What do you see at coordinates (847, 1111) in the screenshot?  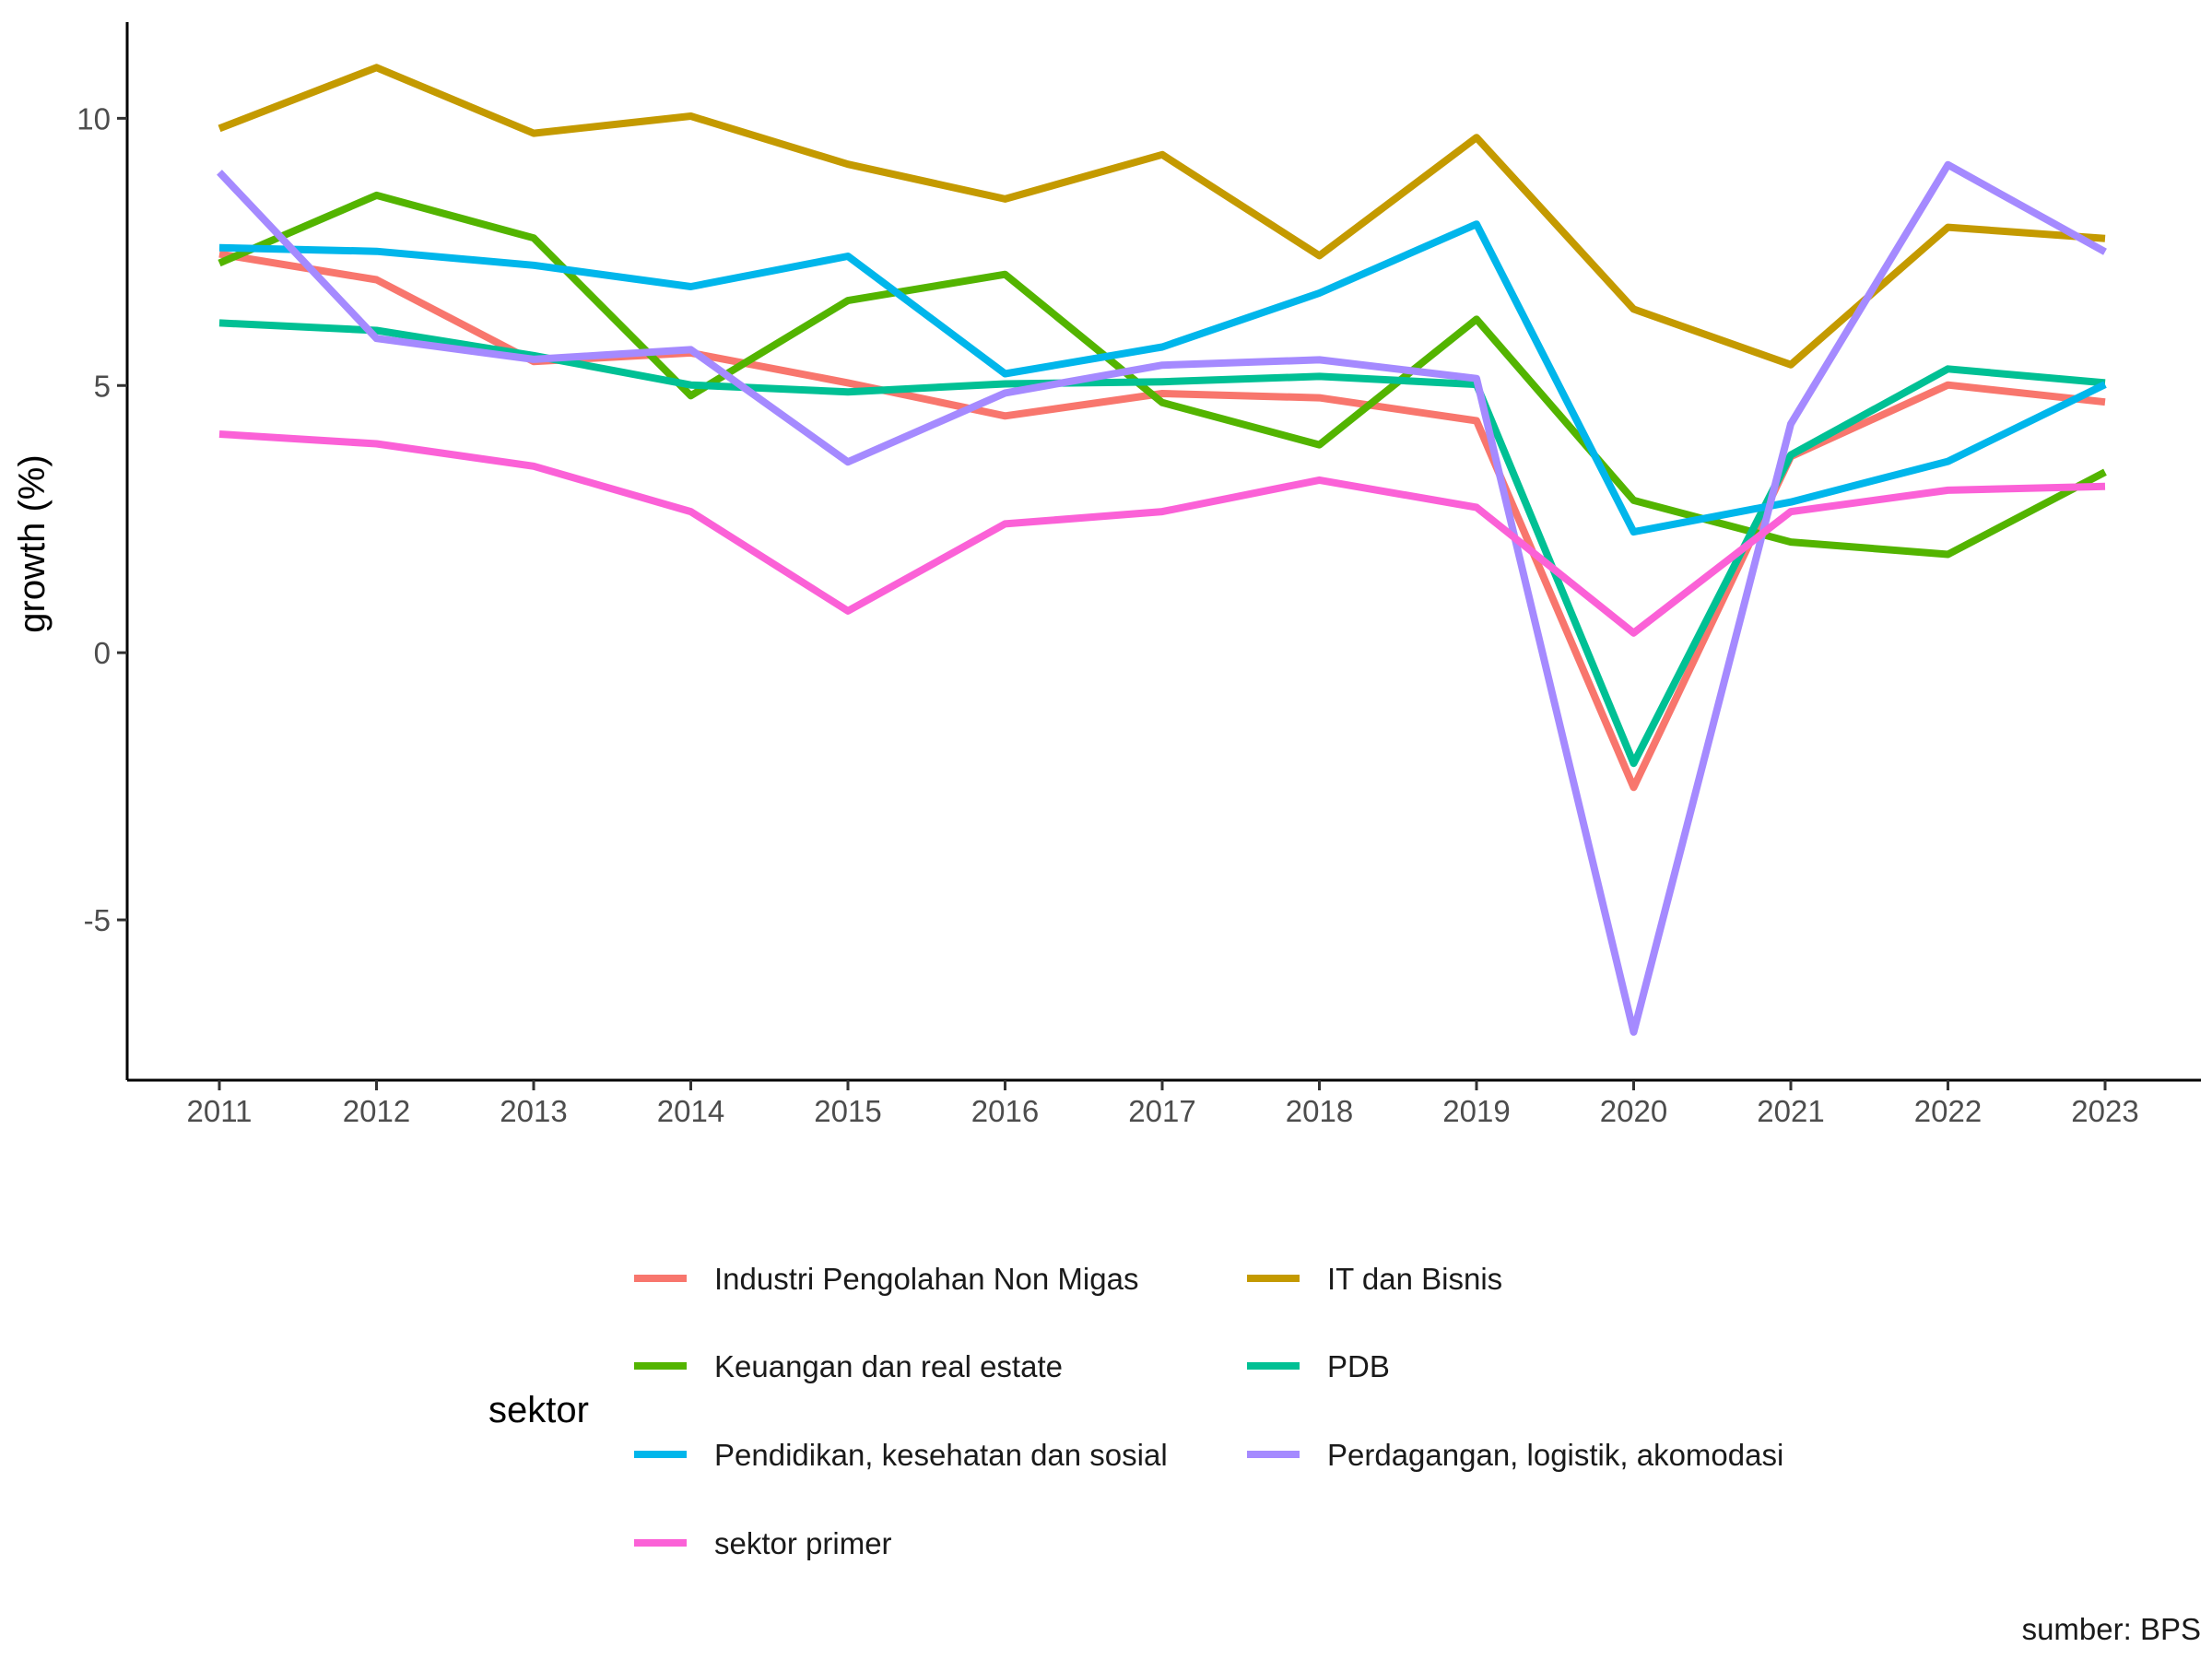 I see `x-tick-label: 2015` at bounding box center [847, 1111].